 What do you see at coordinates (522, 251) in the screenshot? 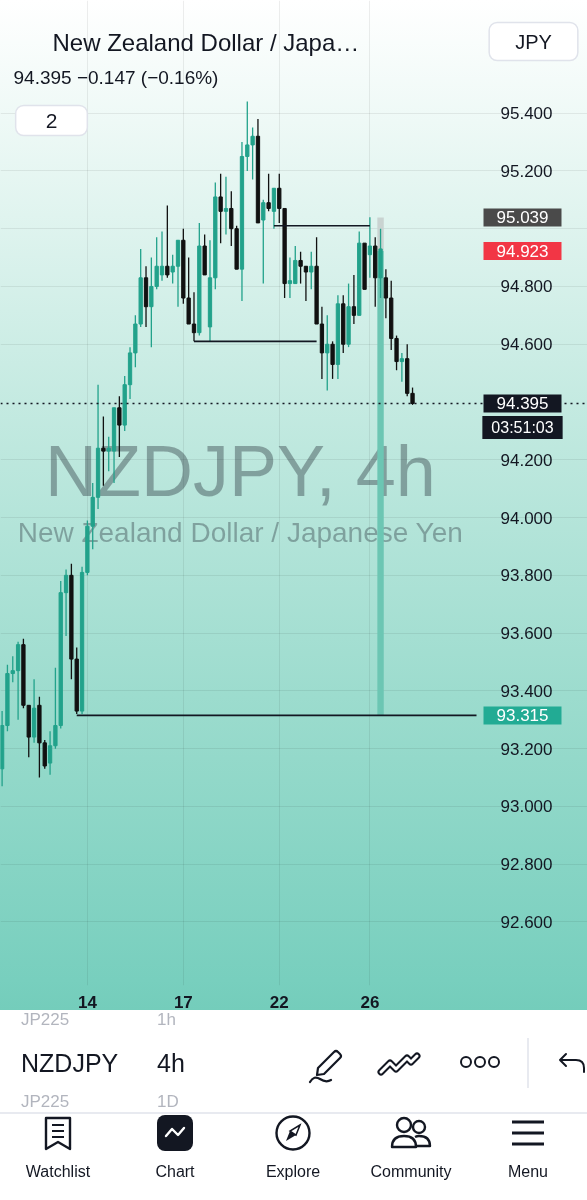
I see `text: 94.923` at bounding box center [522, 251].